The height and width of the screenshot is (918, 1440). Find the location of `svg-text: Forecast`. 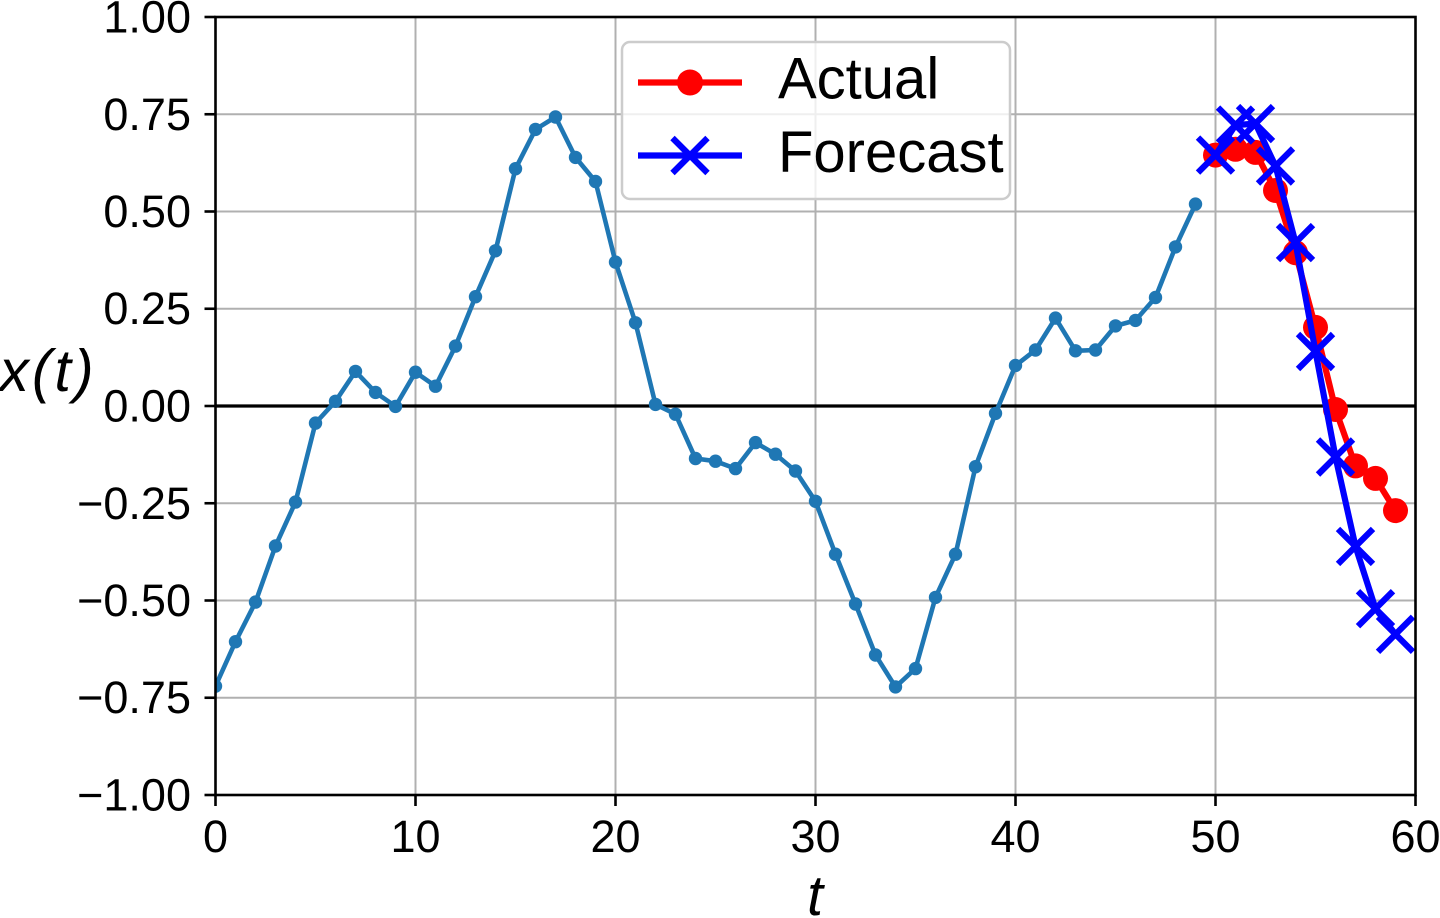

svg-text: Forecast is located at coordinates (891, 152).